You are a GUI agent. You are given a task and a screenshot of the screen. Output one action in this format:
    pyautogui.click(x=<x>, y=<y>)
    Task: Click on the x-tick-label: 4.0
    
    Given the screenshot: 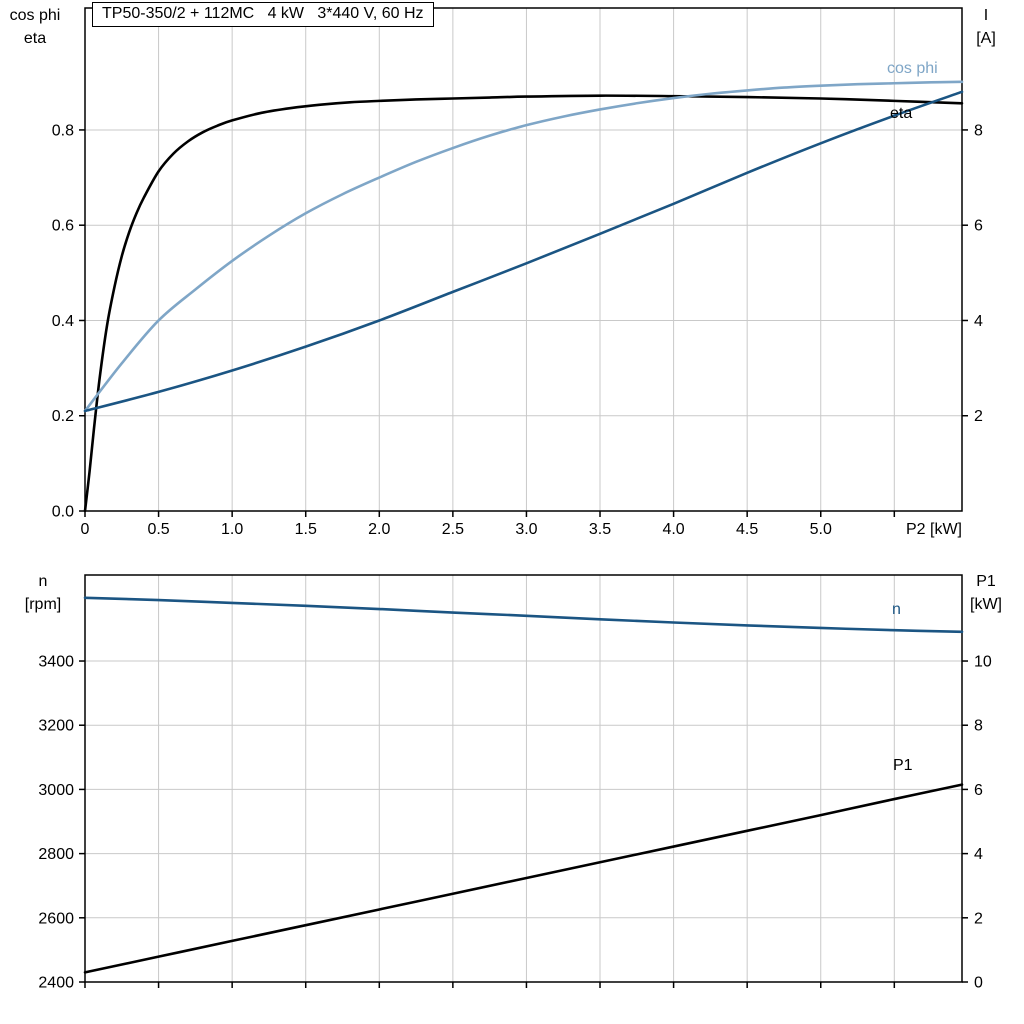 What is the action you would take?
    pyautogui.click(x=673, y=529)
    